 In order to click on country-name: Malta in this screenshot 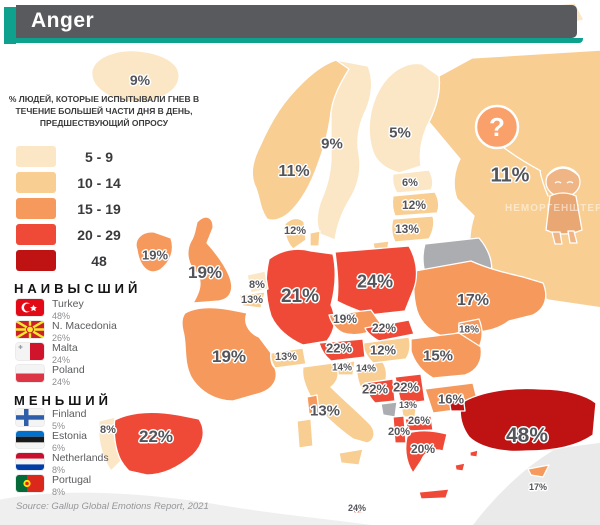, I will do `click(65, 348)`.